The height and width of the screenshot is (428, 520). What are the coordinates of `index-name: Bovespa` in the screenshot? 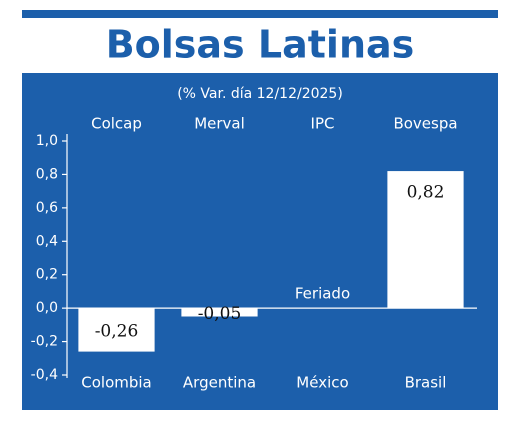 It's located at (425, 124).